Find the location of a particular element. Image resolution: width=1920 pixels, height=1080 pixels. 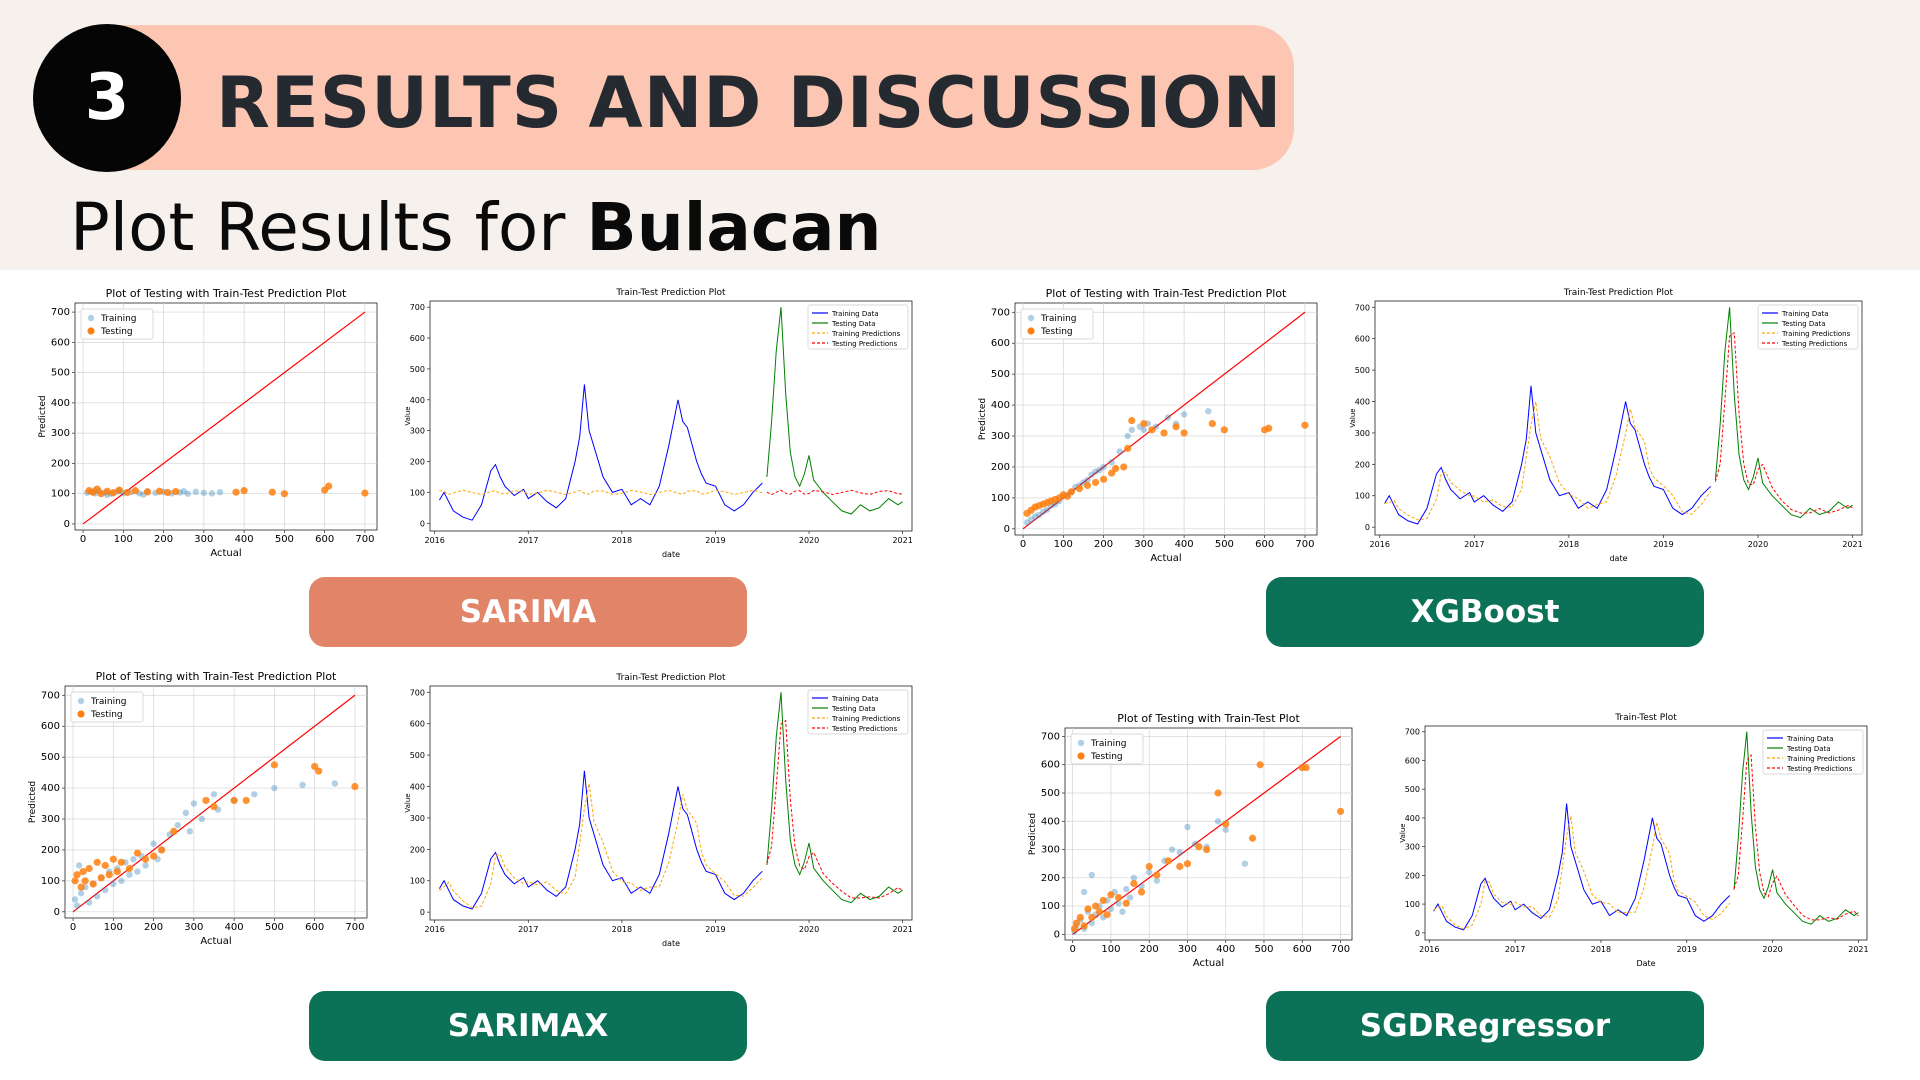

x-tick-label: 2019 is located at coordinates (1663, 544).